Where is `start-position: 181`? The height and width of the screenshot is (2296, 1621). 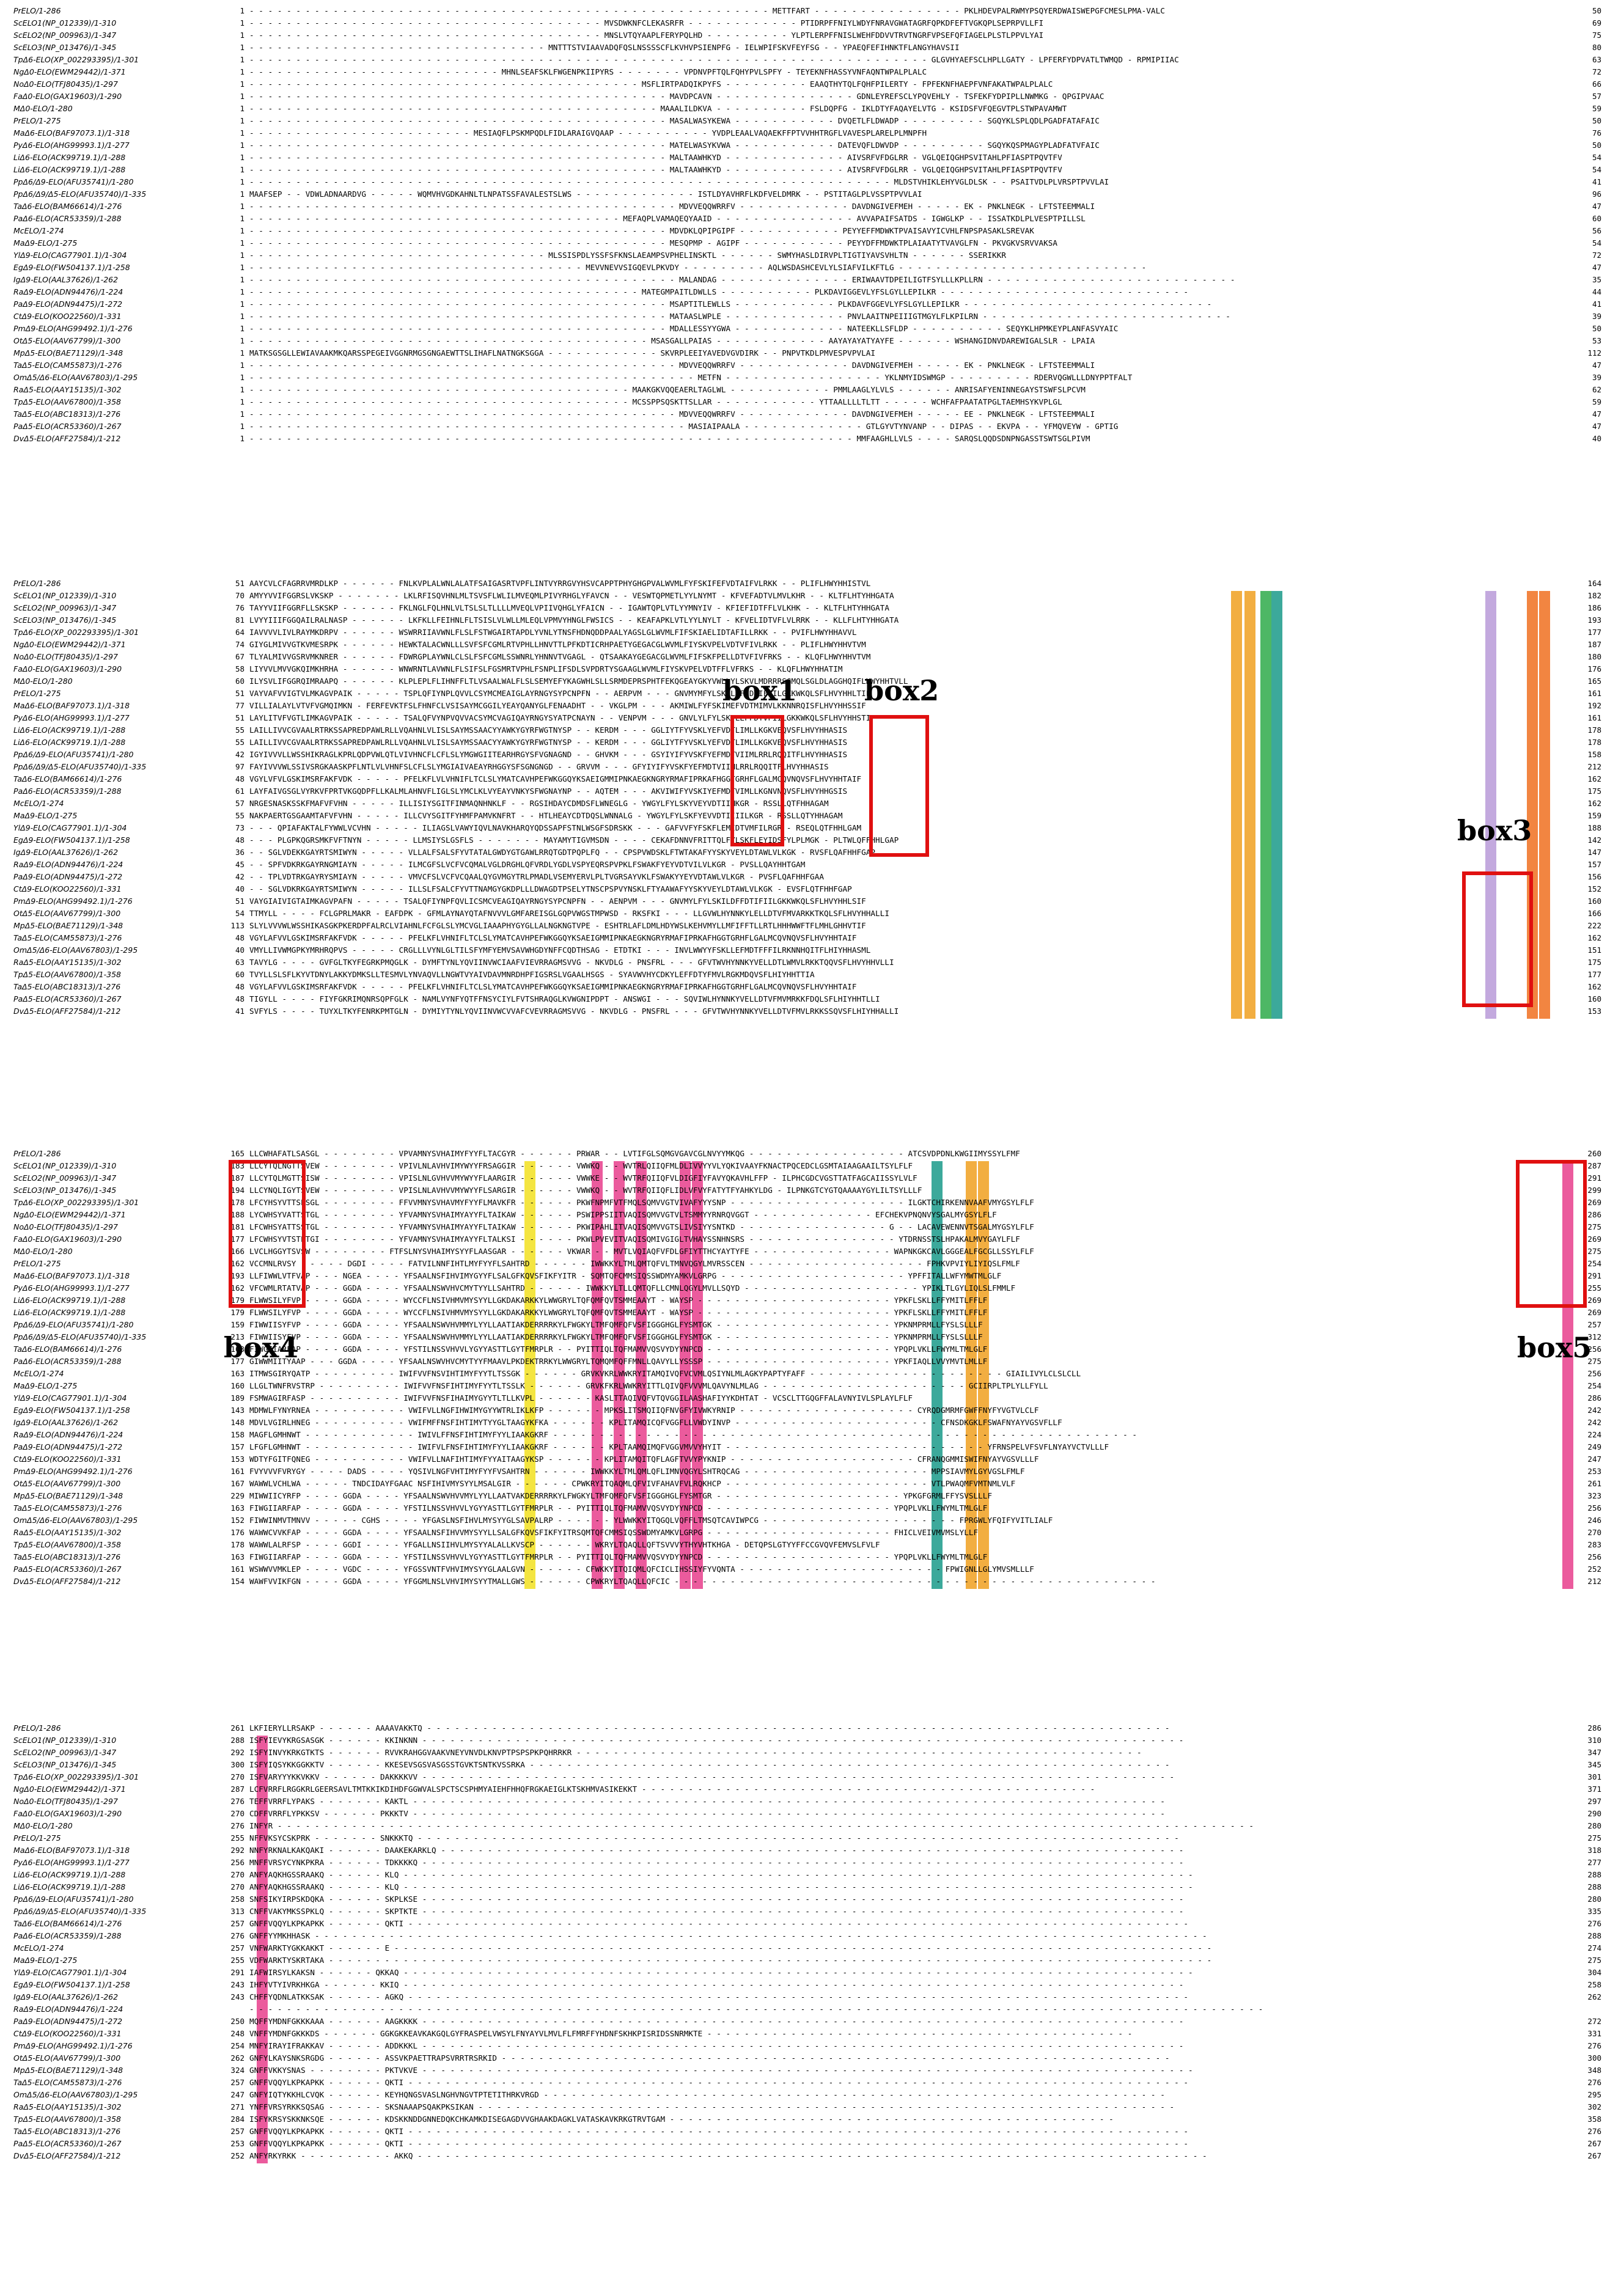 start-position: 181 is located at coordinates (237, 1226).